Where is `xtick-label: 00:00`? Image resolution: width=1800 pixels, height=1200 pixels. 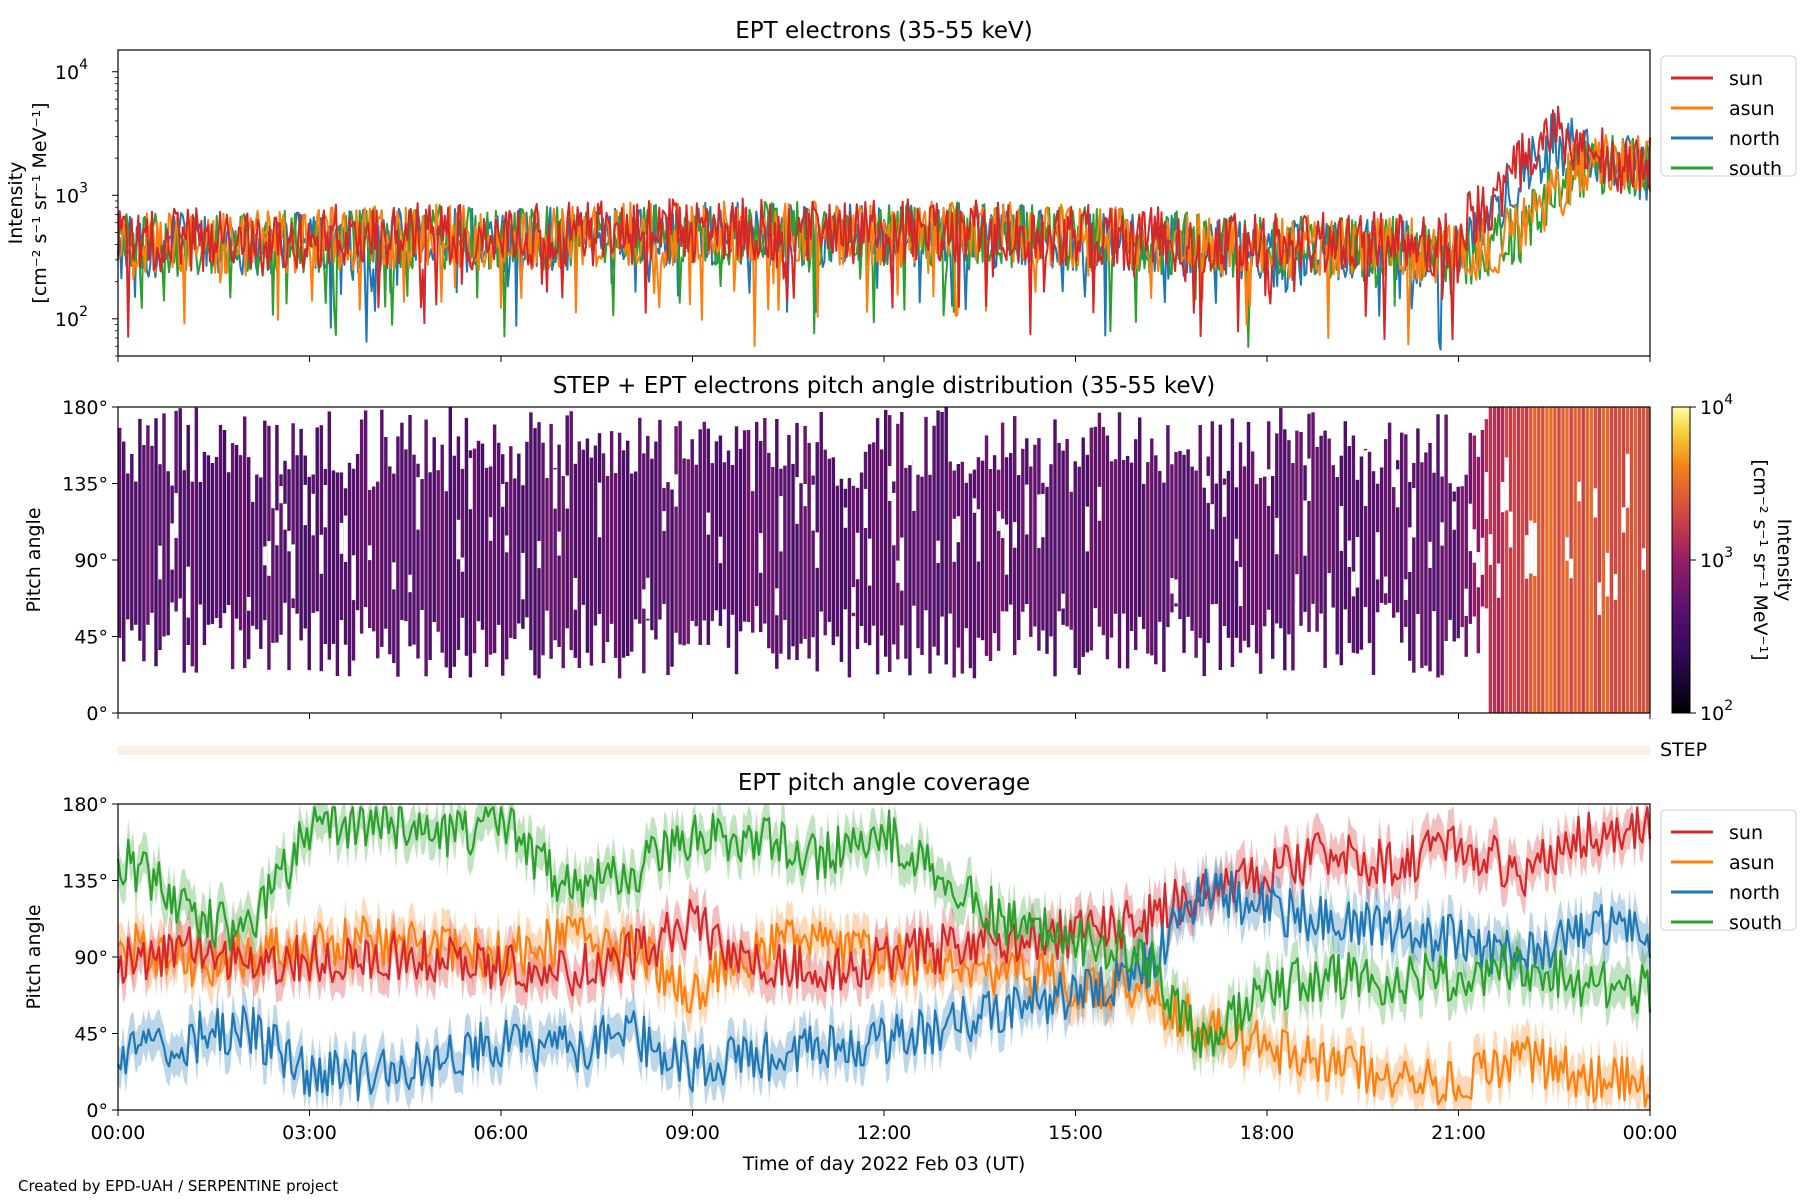
xtick-label: 00:00 is located at coordinates (118, 1133).